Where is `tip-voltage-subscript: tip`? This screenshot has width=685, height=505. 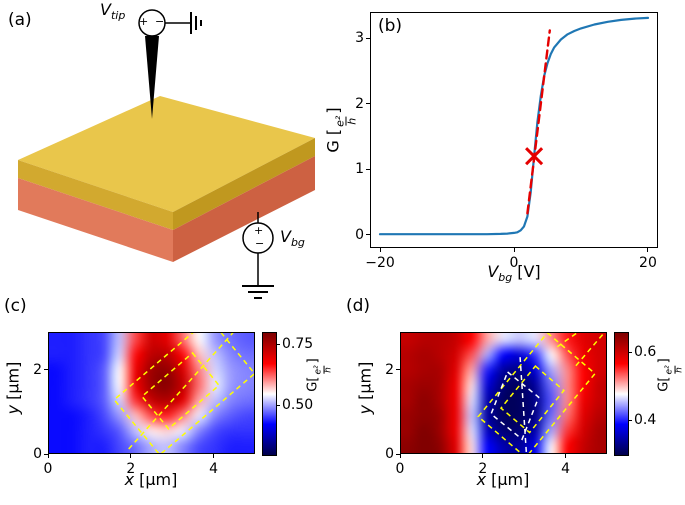 tip-voltage-subscript: tip is located at coordinates (118, 16).